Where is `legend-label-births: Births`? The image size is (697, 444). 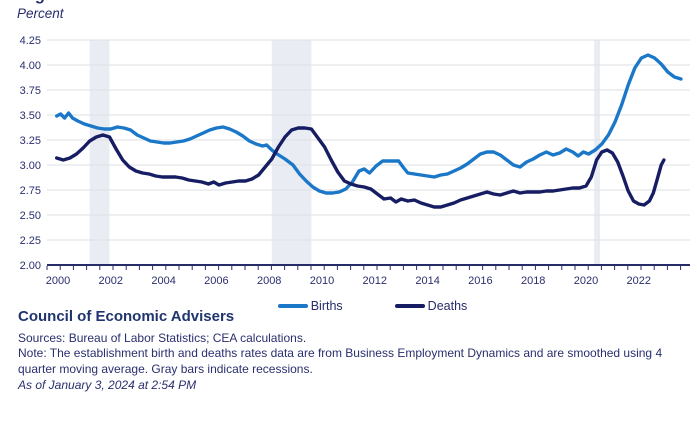 legend-label-births: Births is located at coordinates (326, 306).